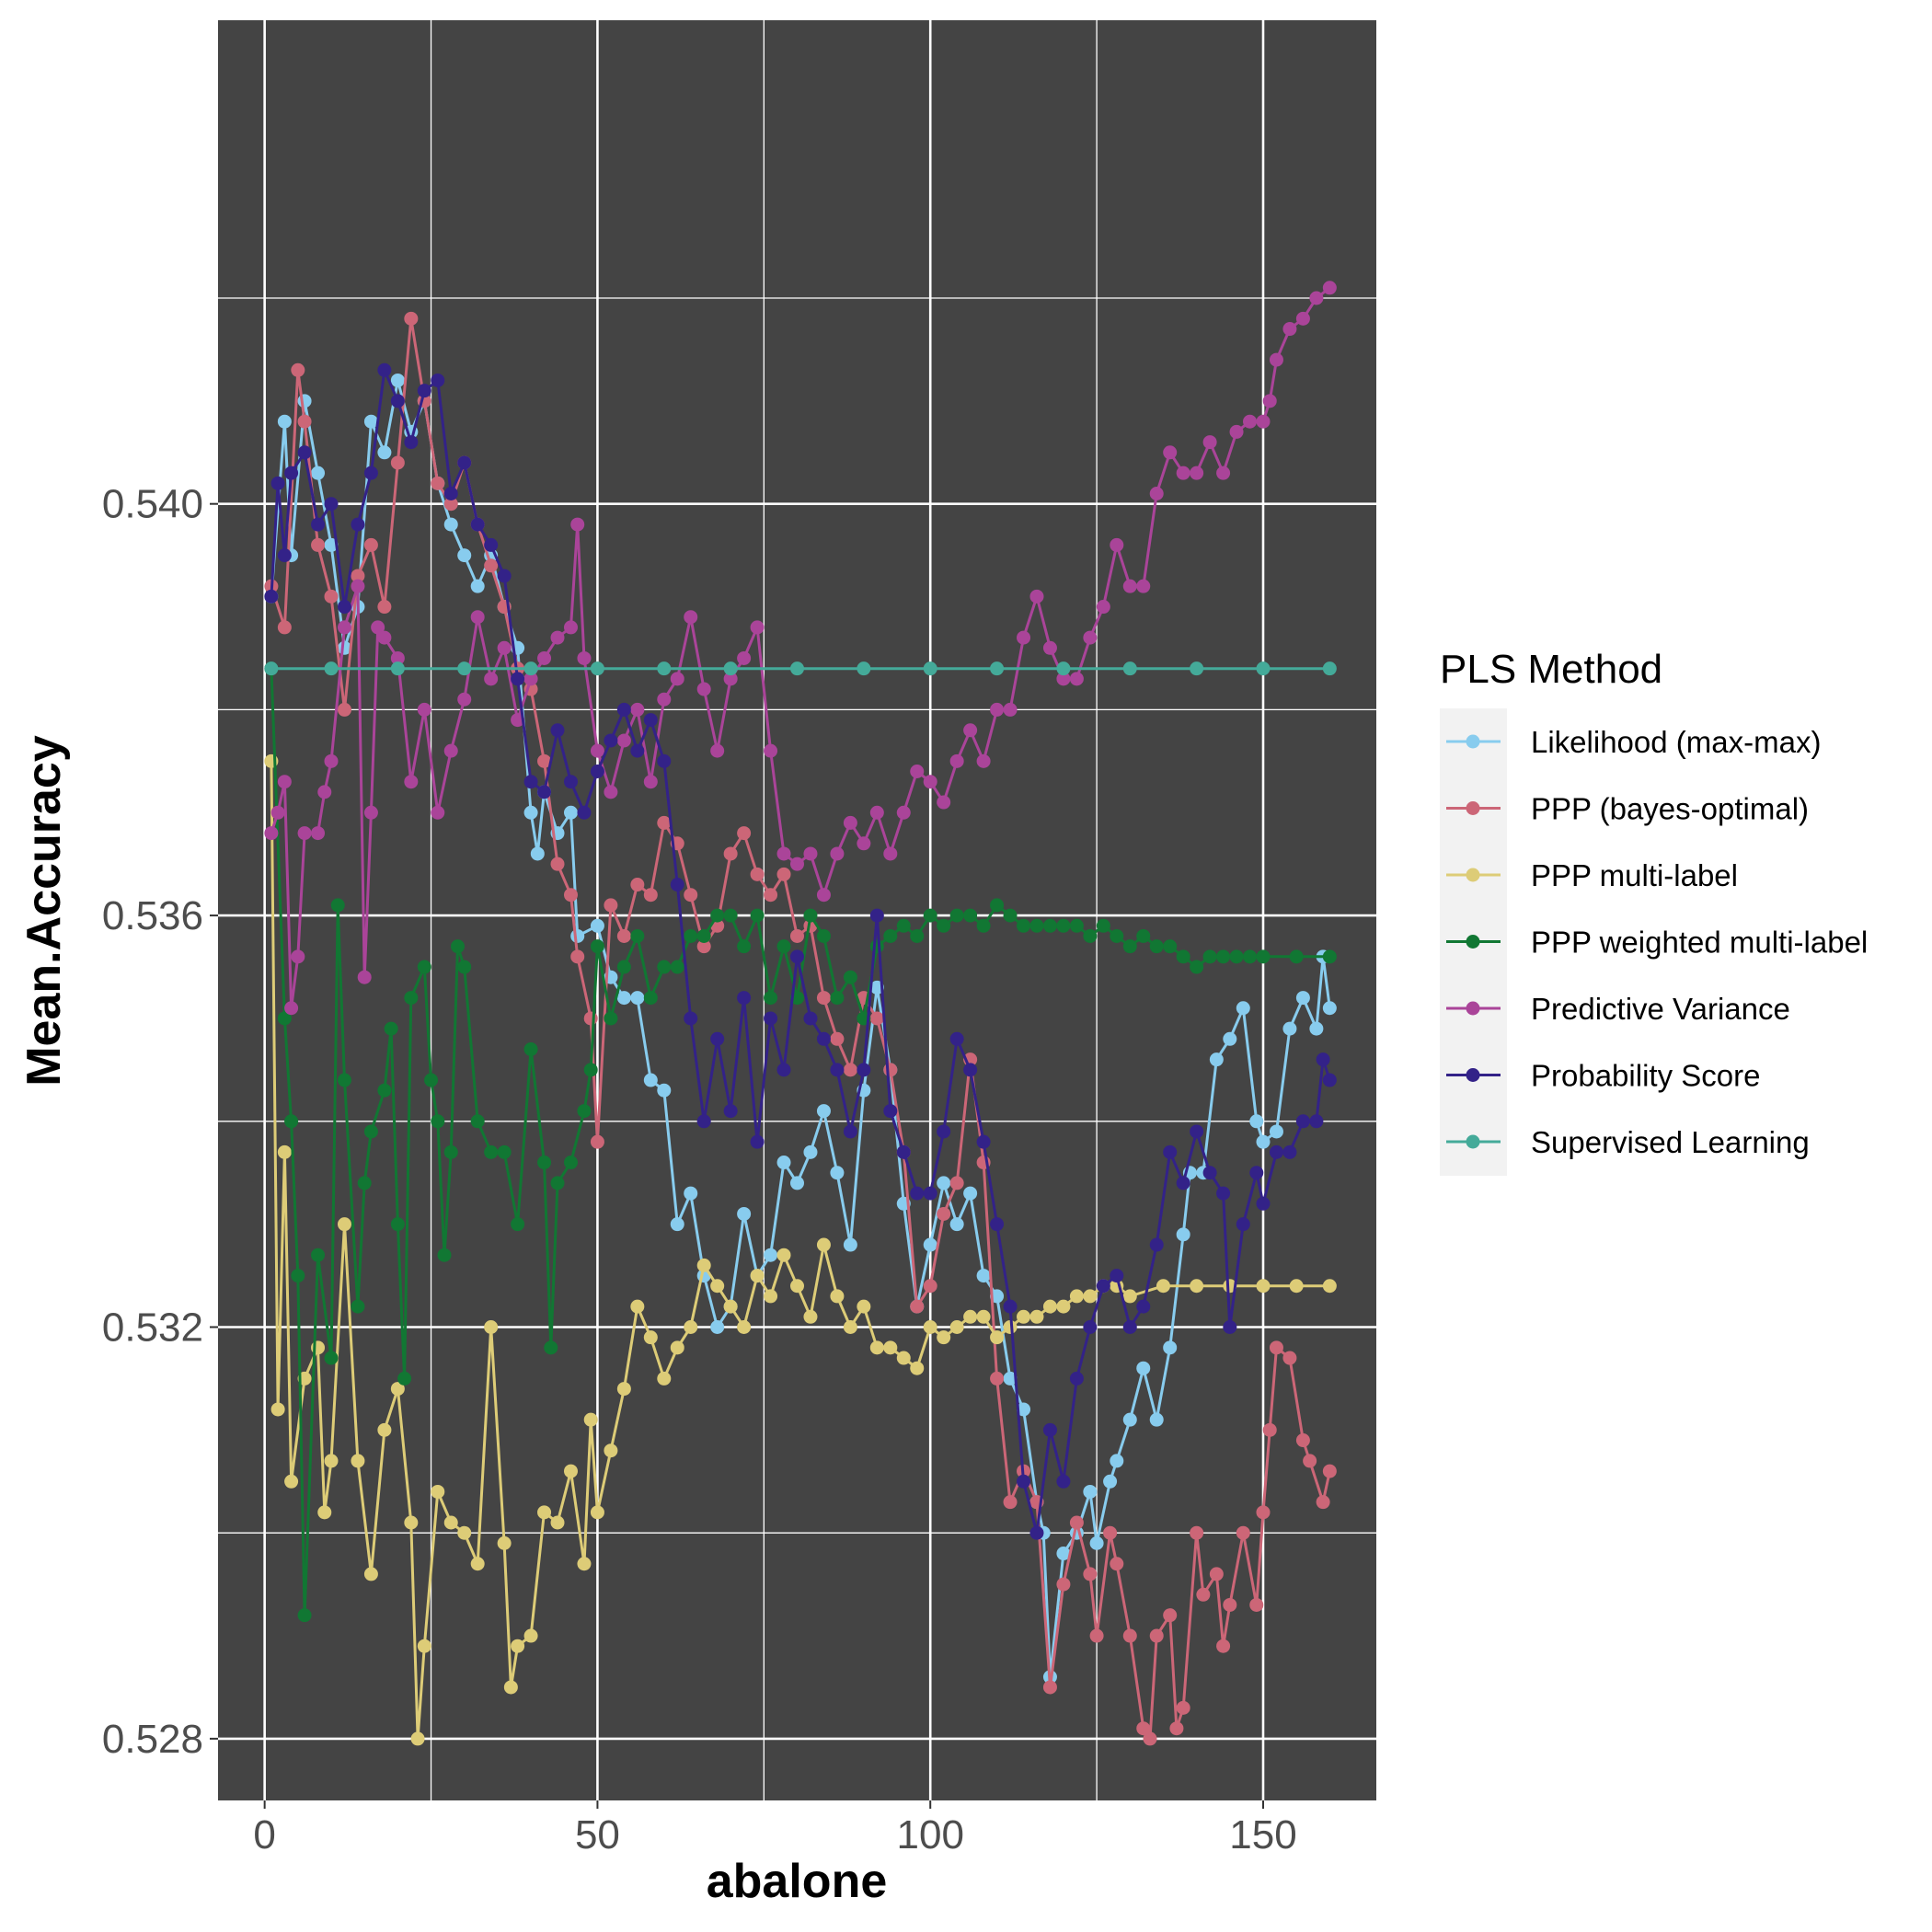 Image resolution: width=1932 pixels, height=1932 pixels. Describe the element at coordinates (1634, 875) in the screenshot. I see `legend-label: PPP multi-label` at that location.